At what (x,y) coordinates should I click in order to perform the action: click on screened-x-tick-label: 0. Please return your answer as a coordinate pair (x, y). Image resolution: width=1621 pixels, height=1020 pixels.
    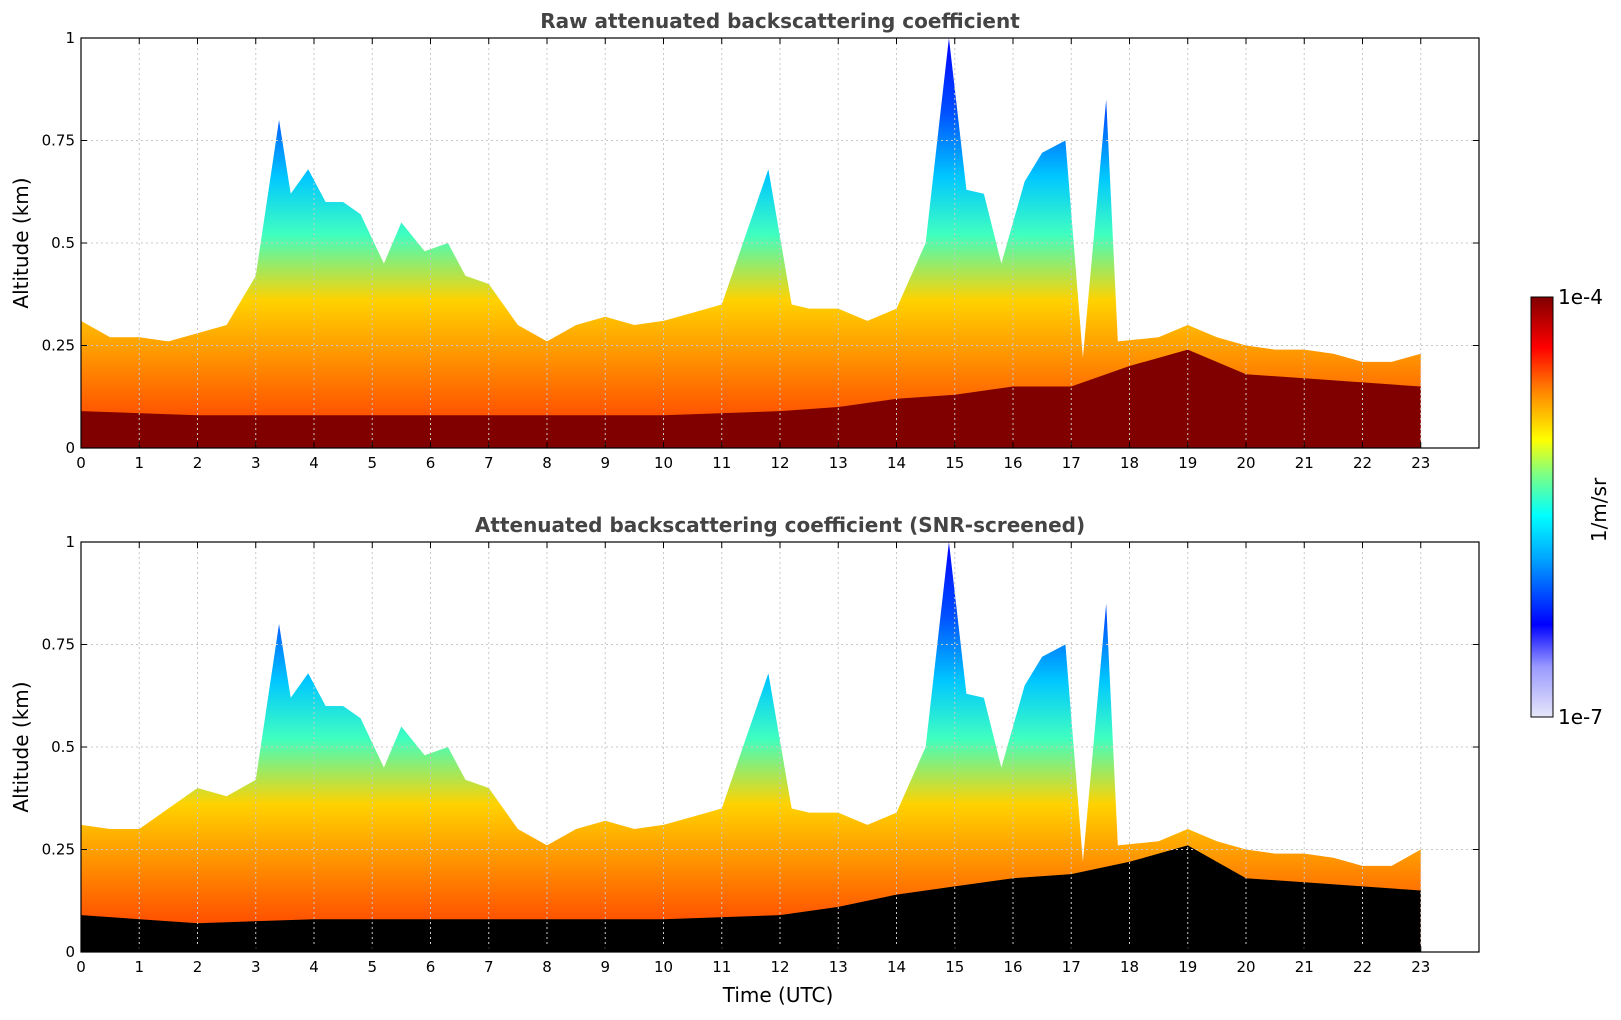
    Looking at the image, I should click on (81, 967).